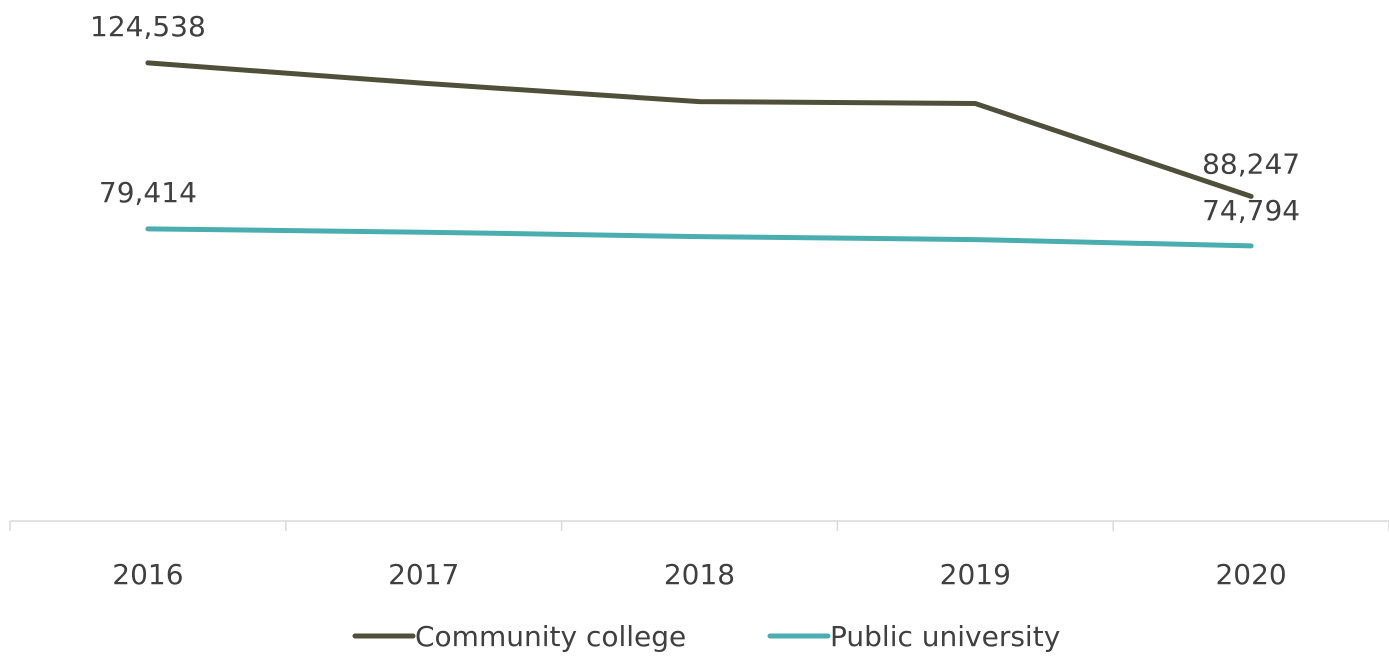 The image size is (1389, 656). Describe the element at coordinates (1251, 210) in the screenshot. I see `data-label: 74,794` at that location.